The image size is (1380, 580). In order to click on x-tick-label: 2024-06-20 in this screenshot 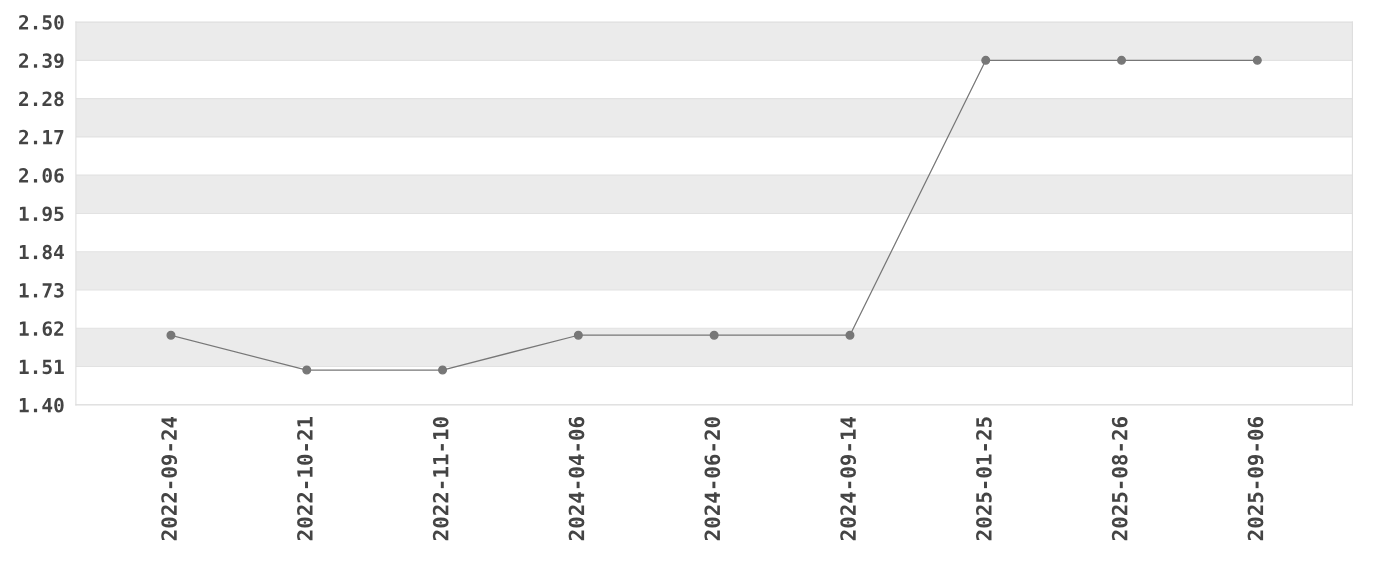, I will do `click(712, 479)`.